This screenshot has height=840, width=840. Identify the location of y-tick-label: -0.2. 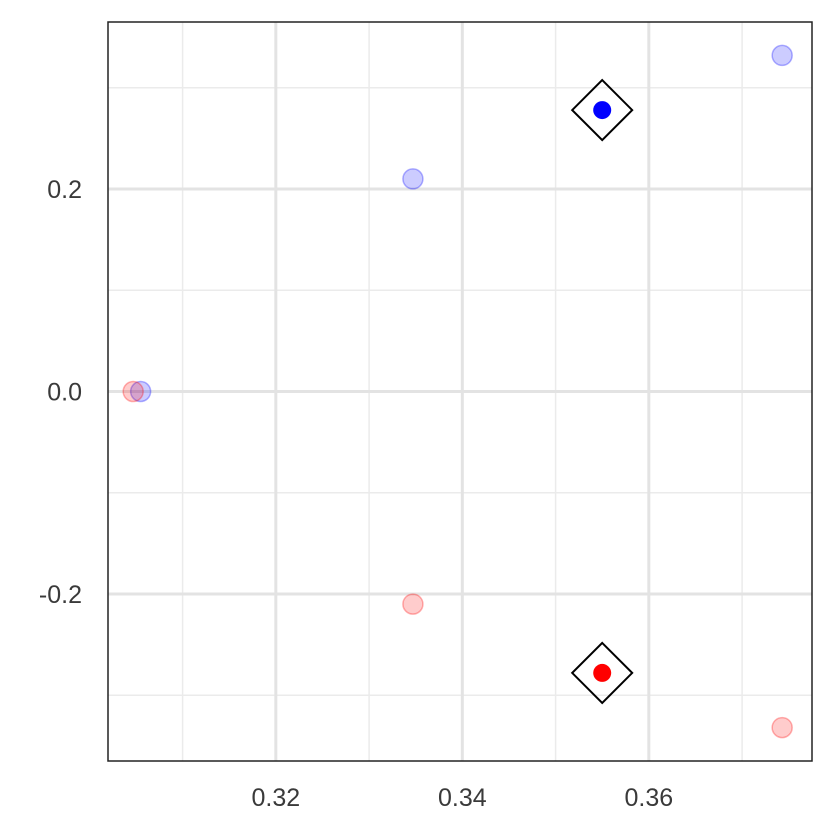
(60, 595).